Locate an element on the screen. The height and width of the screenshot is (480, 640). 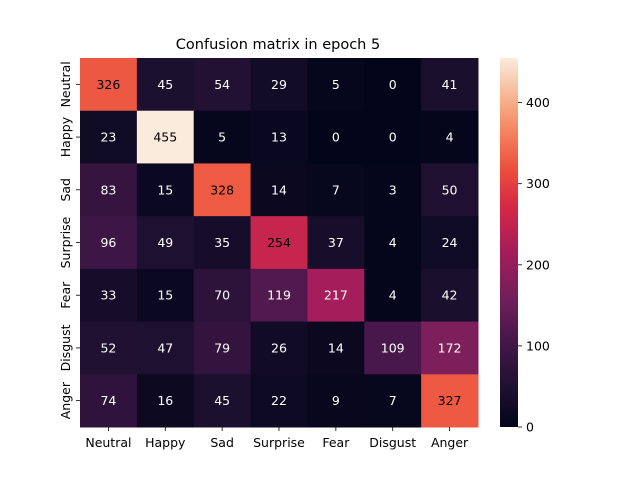
cell-value-label: 35 is located at coordinates (222, 242).